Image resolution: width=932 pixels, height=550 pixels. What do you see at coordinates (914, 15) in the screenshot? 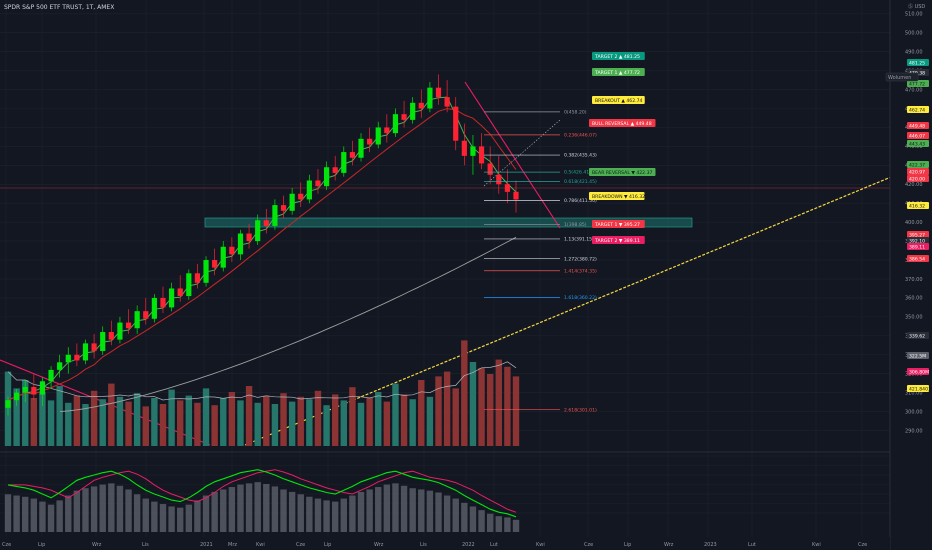
I see `price-tick: 510.00` at bounding box center [914, 15].